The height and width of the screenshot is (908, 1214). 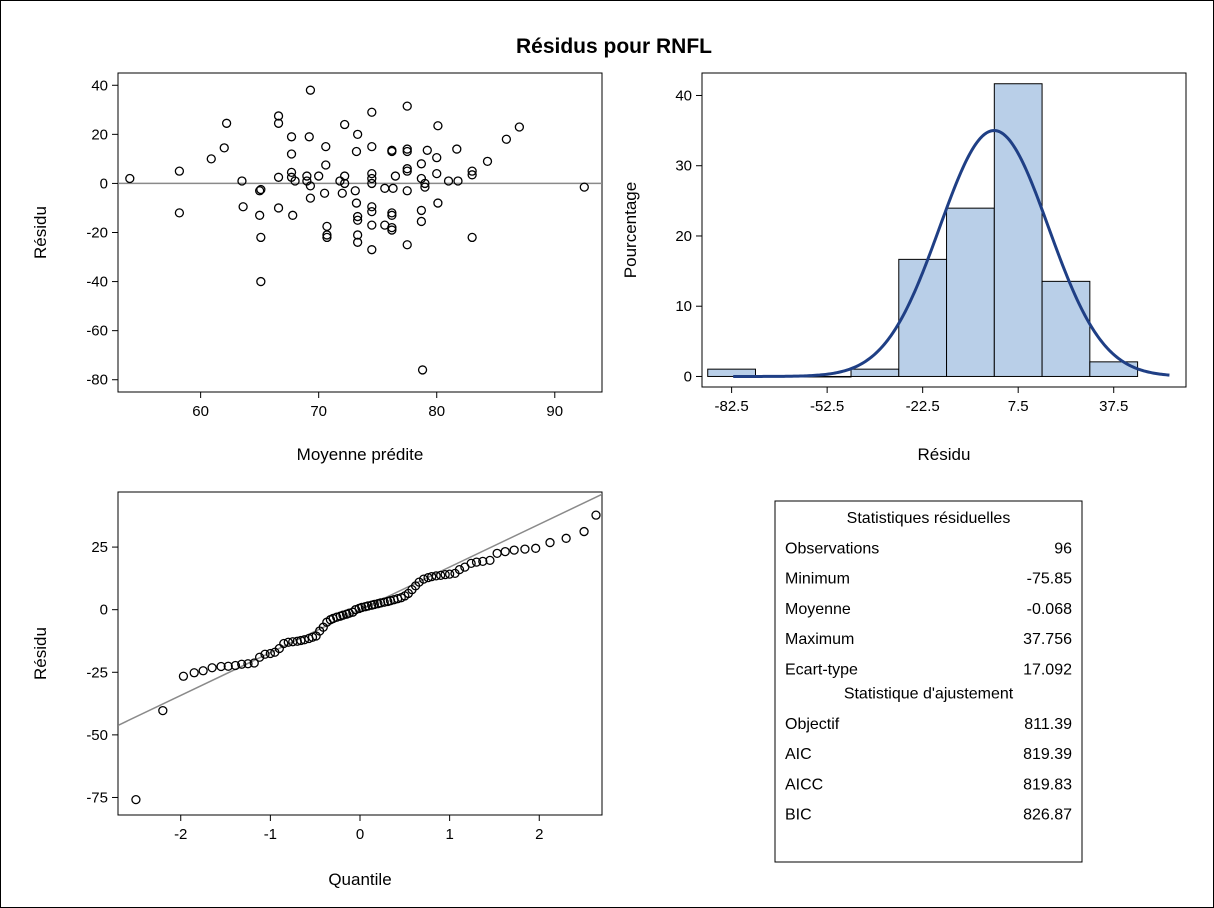 I want to click on x-tick-label: -1, so click(x=270, y=834).